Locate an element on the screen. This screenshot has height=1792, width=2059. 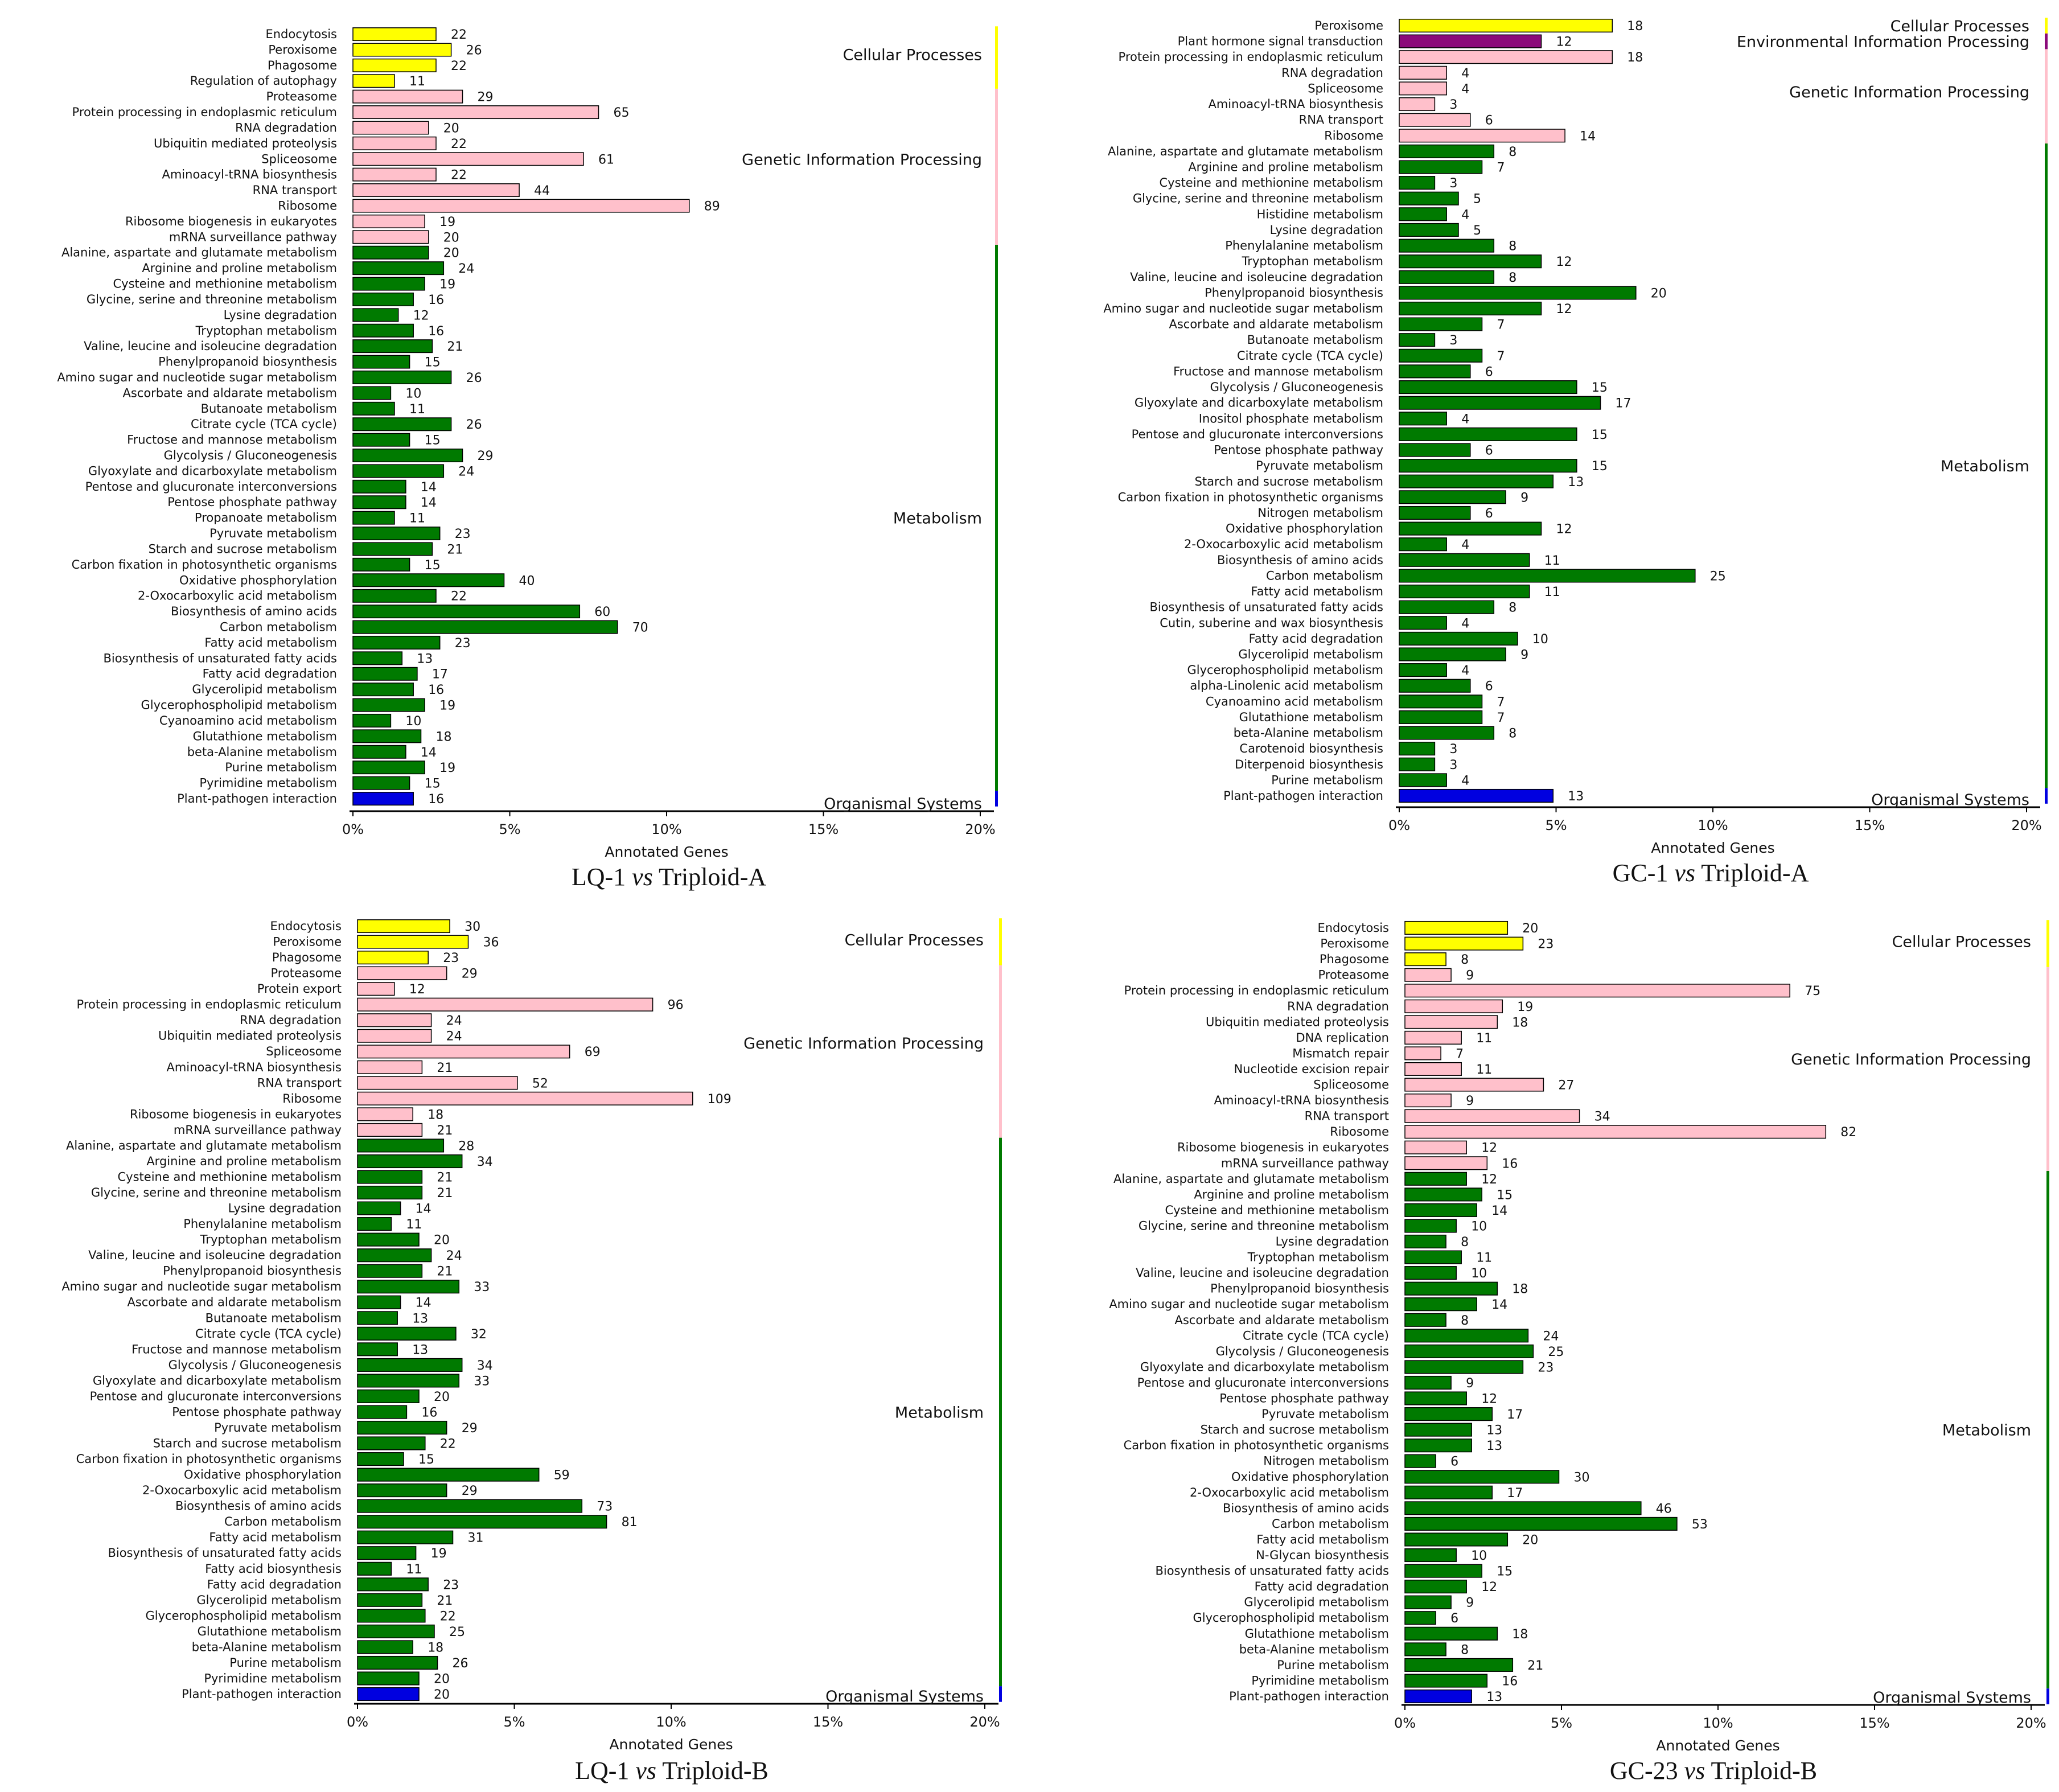
x-tick-label: 10% is located at coordinates (666, 829).